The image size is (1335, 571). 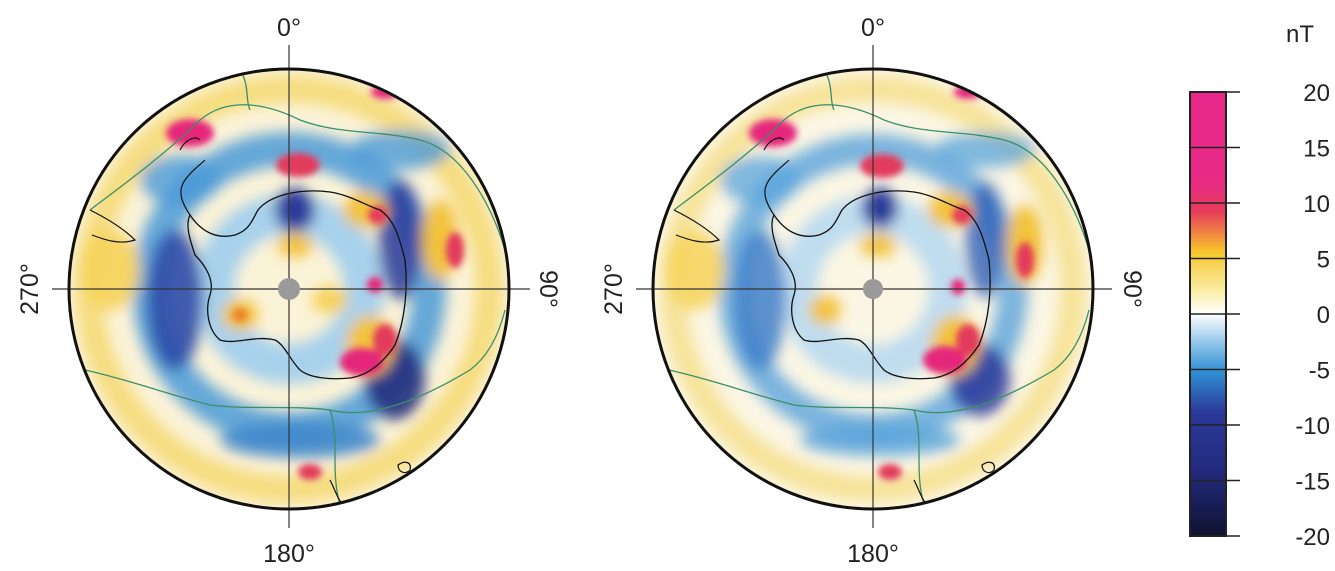 What do you see at coordinates (1132, 289) in the screenshot?
I see `label-right-right: 90°` at bounding box center [1132, 289].